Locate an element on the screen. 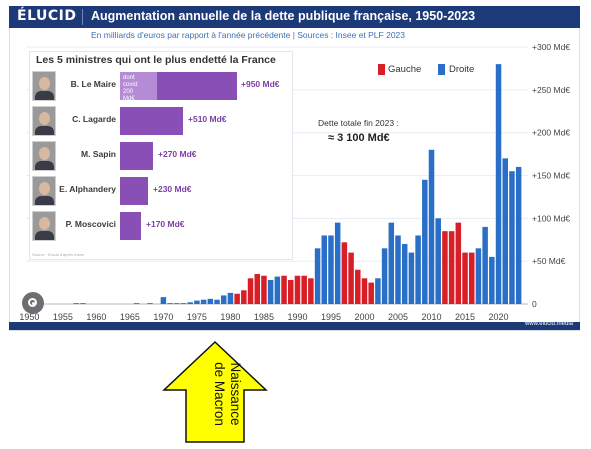  y-tick-label: 0 is located at coordinates (534, 304).